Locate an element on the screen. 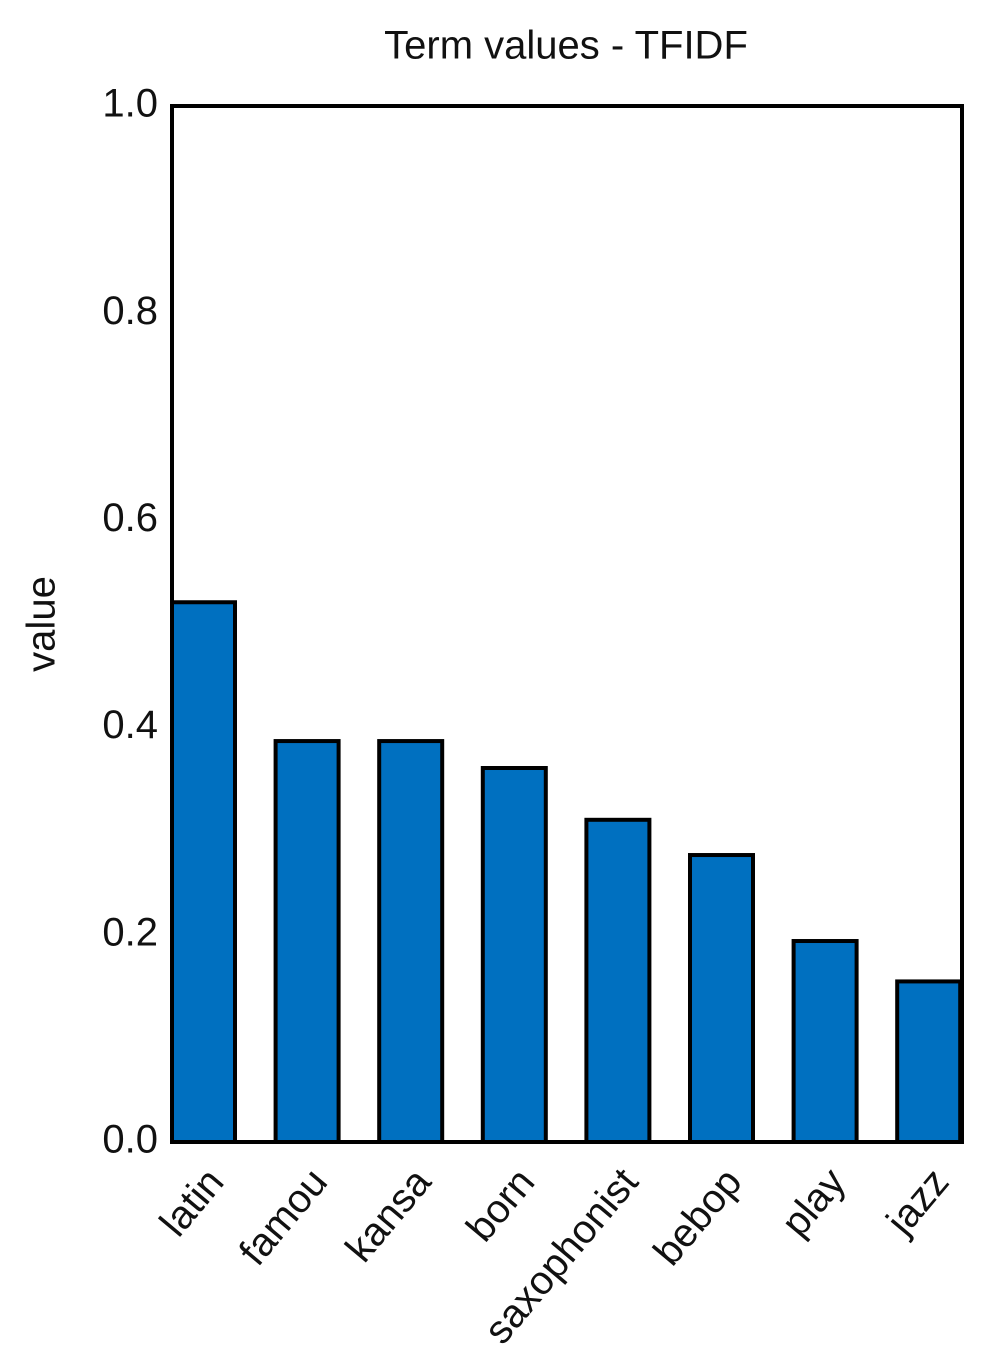  y-axis-label: value is located at coordinates (42, 624).